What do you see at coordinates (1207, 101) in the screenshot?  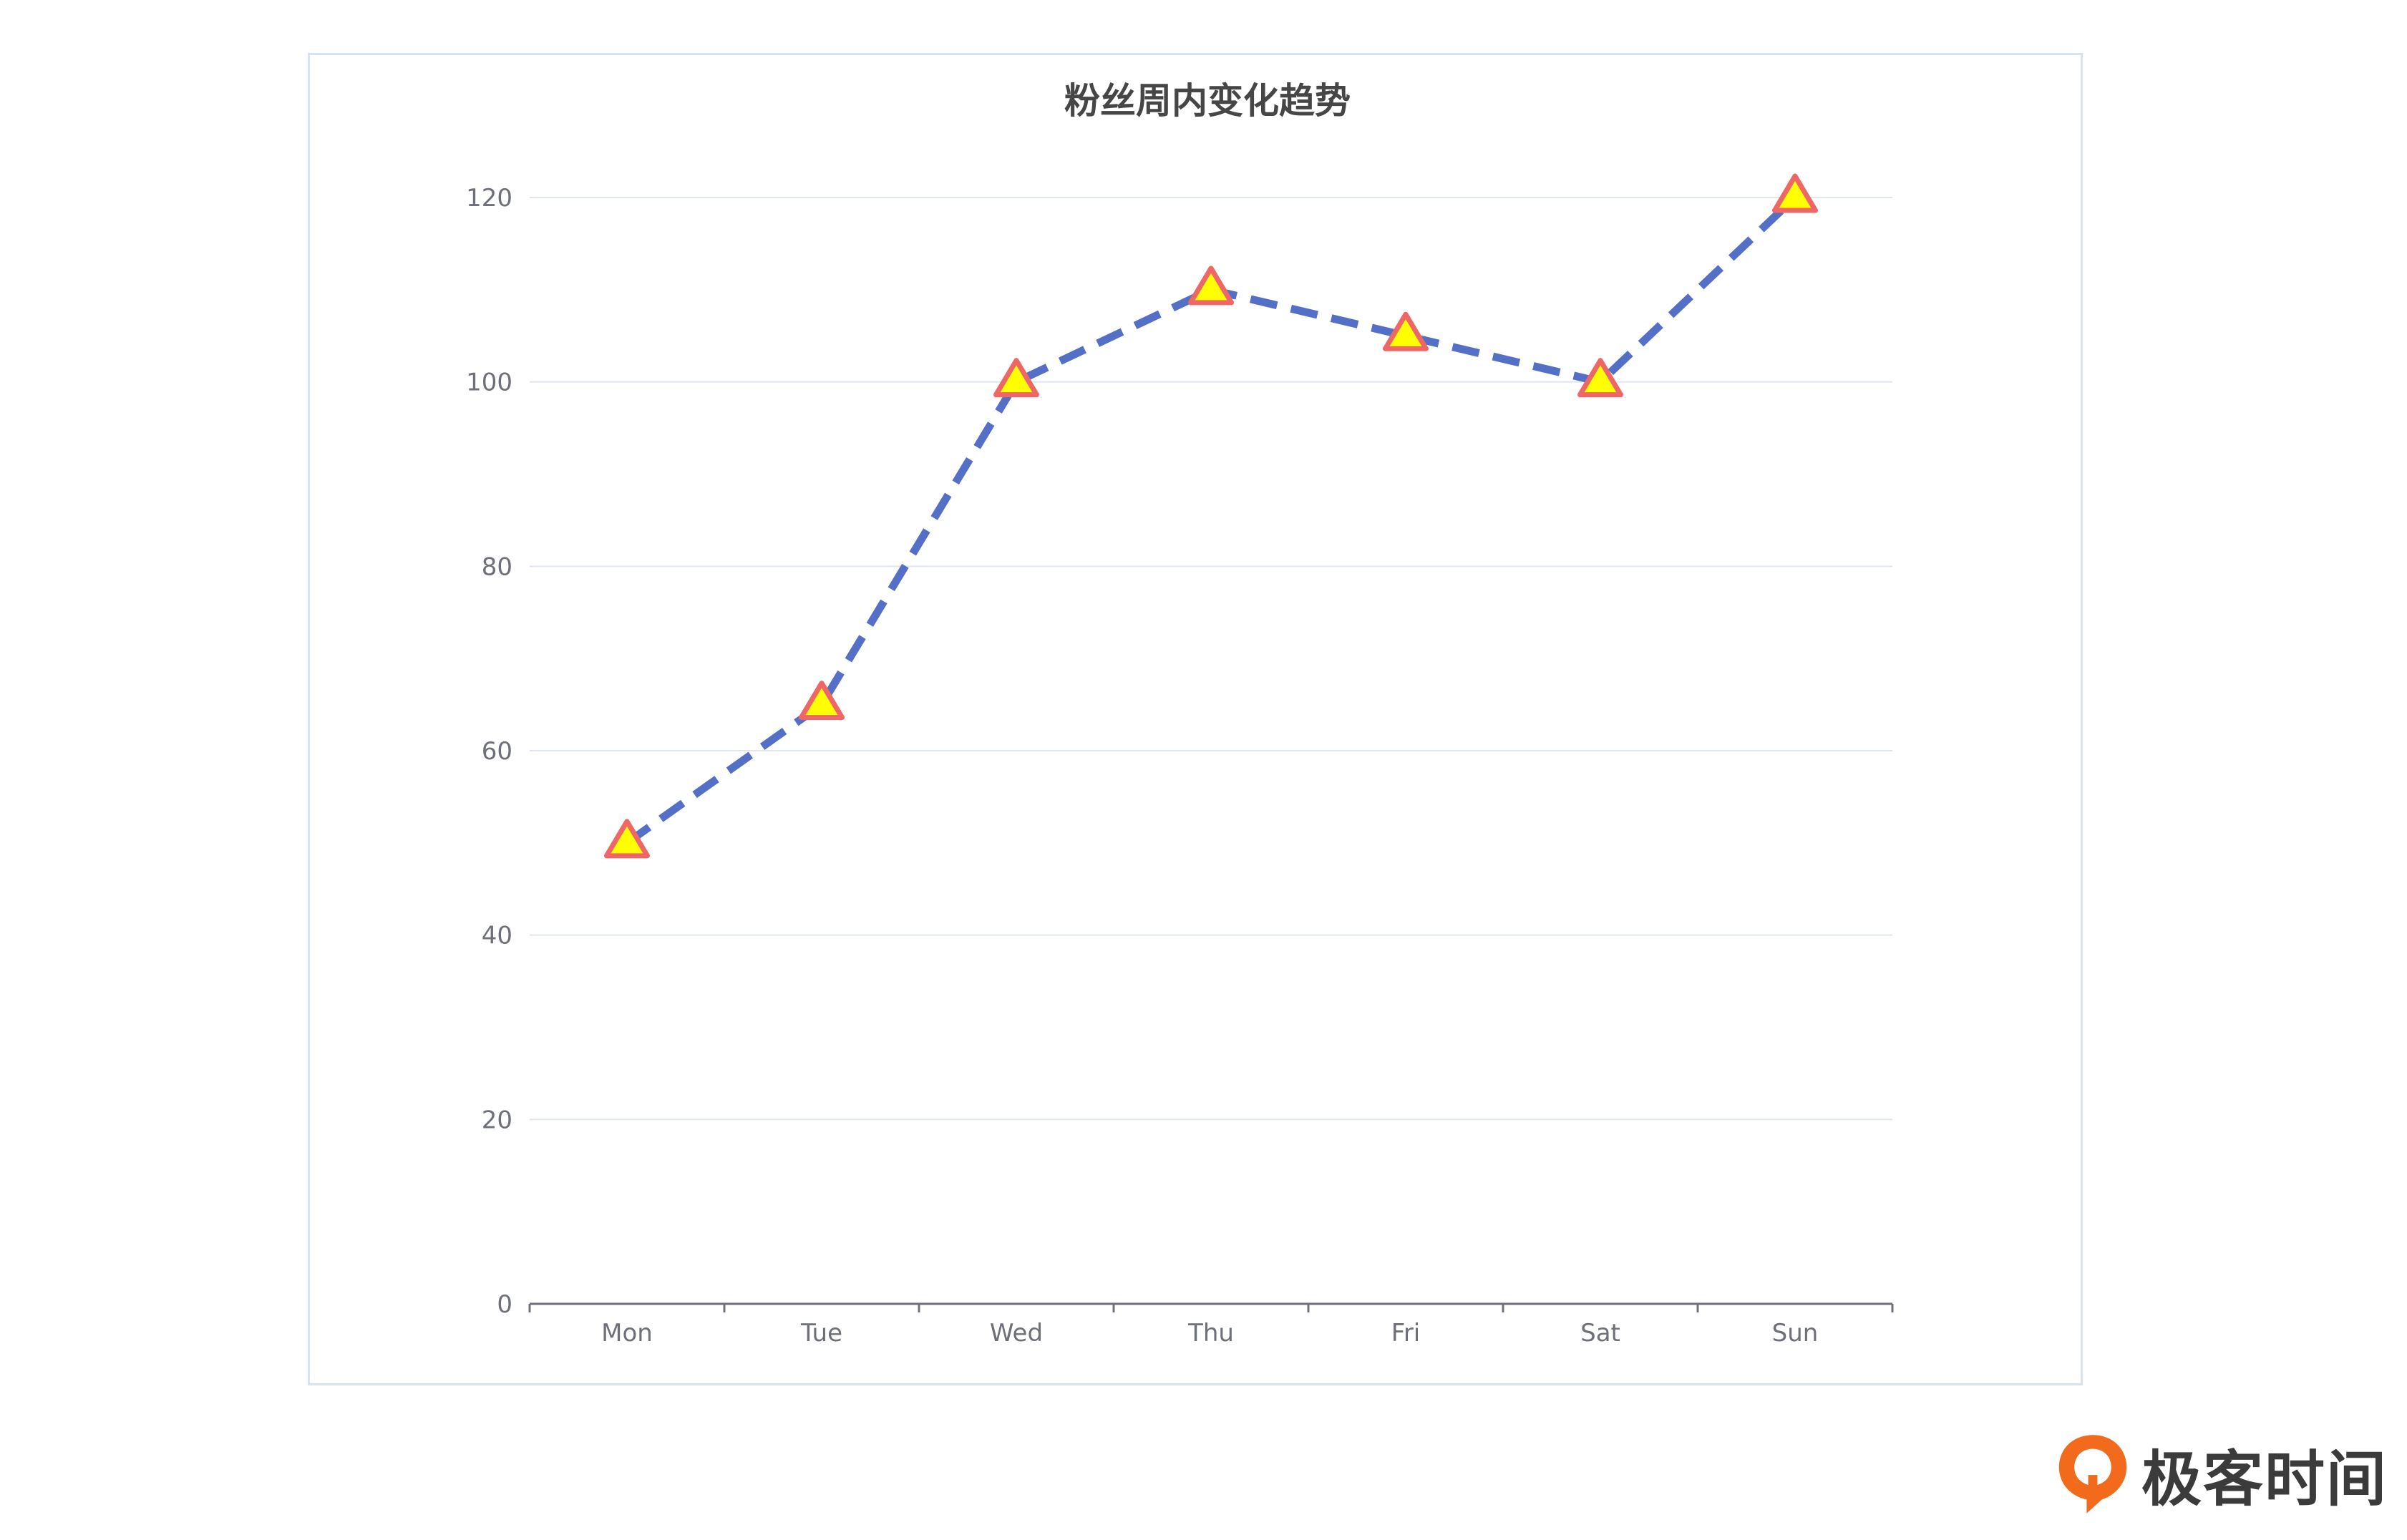 I see `chart-title: 粉丝周内变化趋势` at bounding box center [1207, 101].